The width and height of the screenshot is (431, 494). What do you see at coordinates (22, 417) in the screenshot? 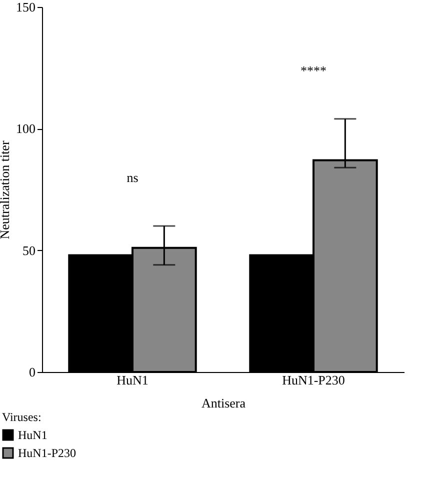
I see `legend-title: Viruses:` at bounding box center [22, 417].